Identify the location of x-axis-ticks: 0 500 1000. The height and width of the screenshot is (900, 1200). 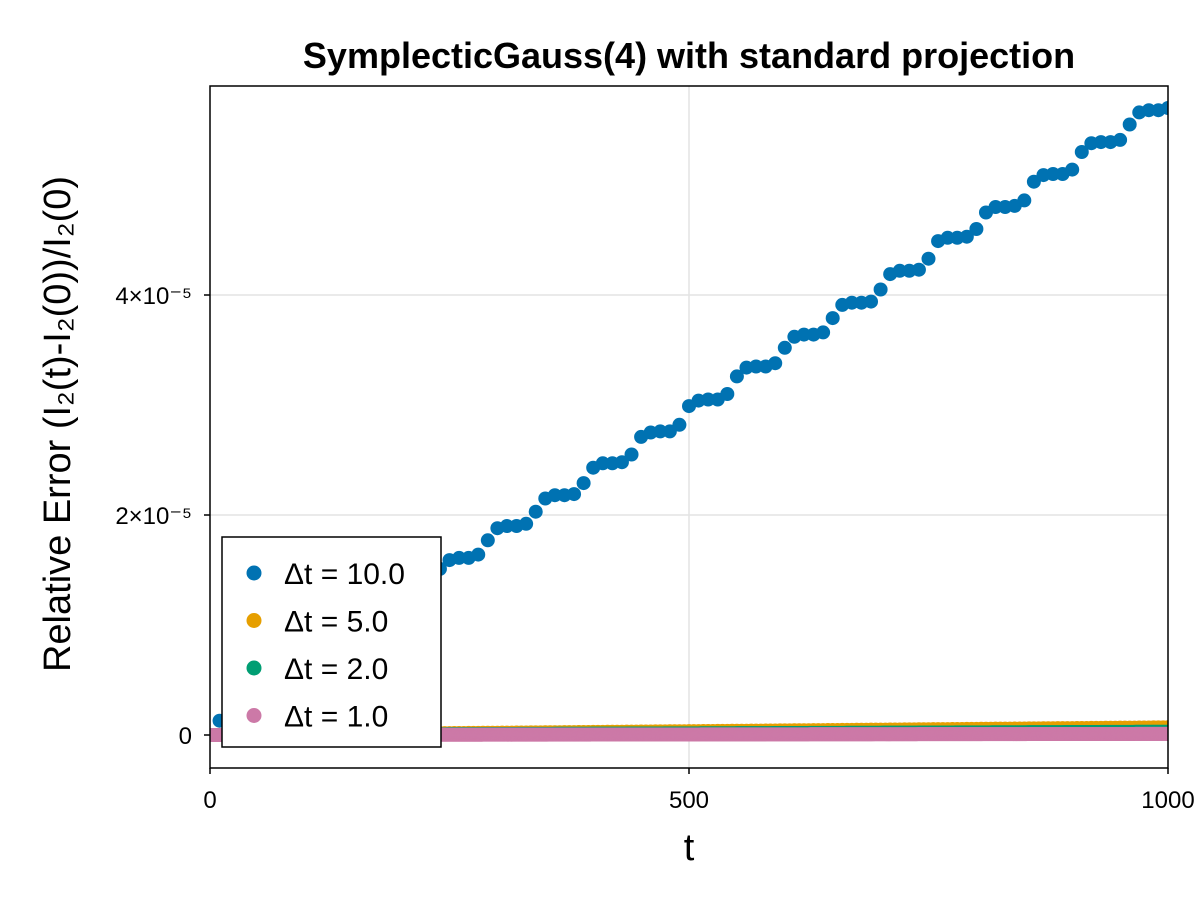
(699, 791).